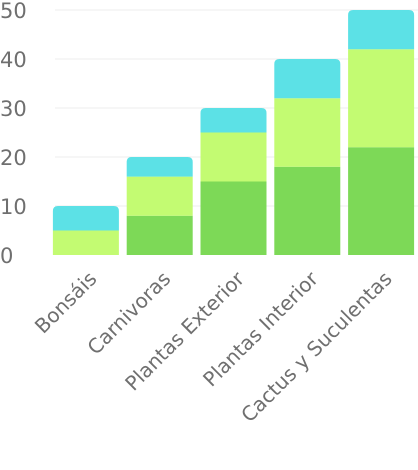 The width and height of the screenshot is (418, 470). Describe the element at coordinates (13, 158) in the screenshot. I see `y-tick-label: 20` at that location.